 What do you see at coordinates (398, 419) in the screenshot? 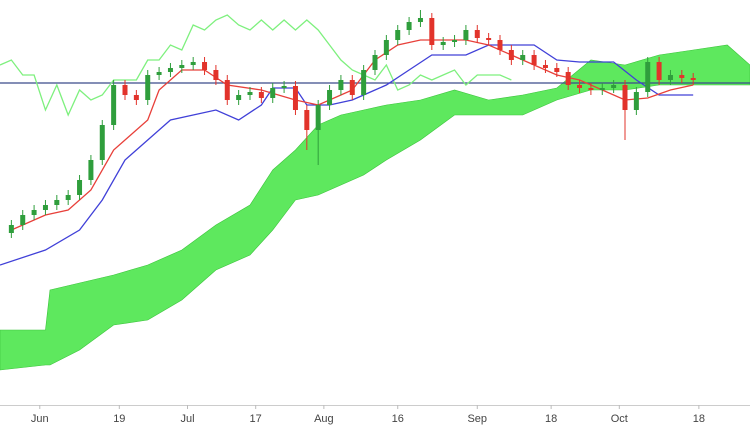
I see `x-tick-label: 16` at bounding box center [398, 419].